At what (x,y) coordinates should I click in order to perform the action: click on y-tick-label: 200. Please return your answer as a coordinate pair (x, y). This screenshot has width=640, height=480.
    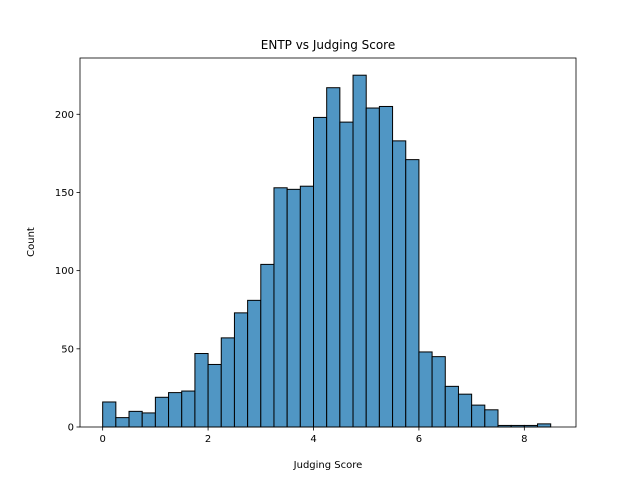
    Looking at the image, I should click on (64, 115).